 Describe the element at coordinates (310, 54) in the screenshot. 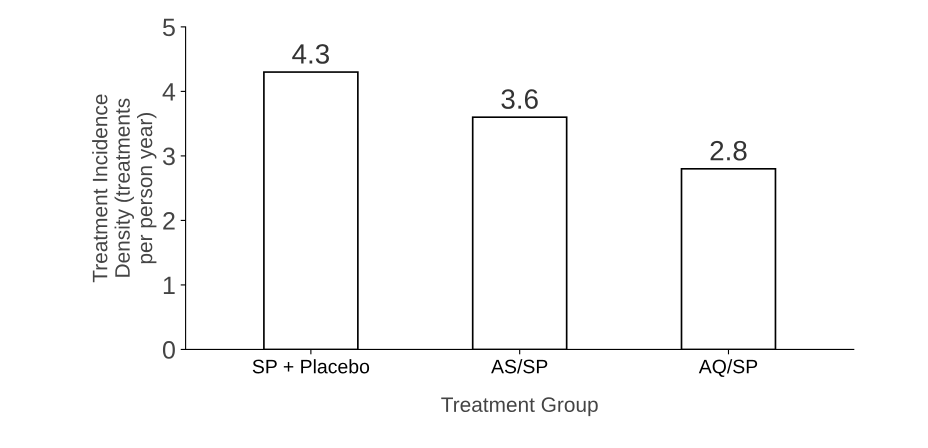

I see `data-label: 4.3` at that location.